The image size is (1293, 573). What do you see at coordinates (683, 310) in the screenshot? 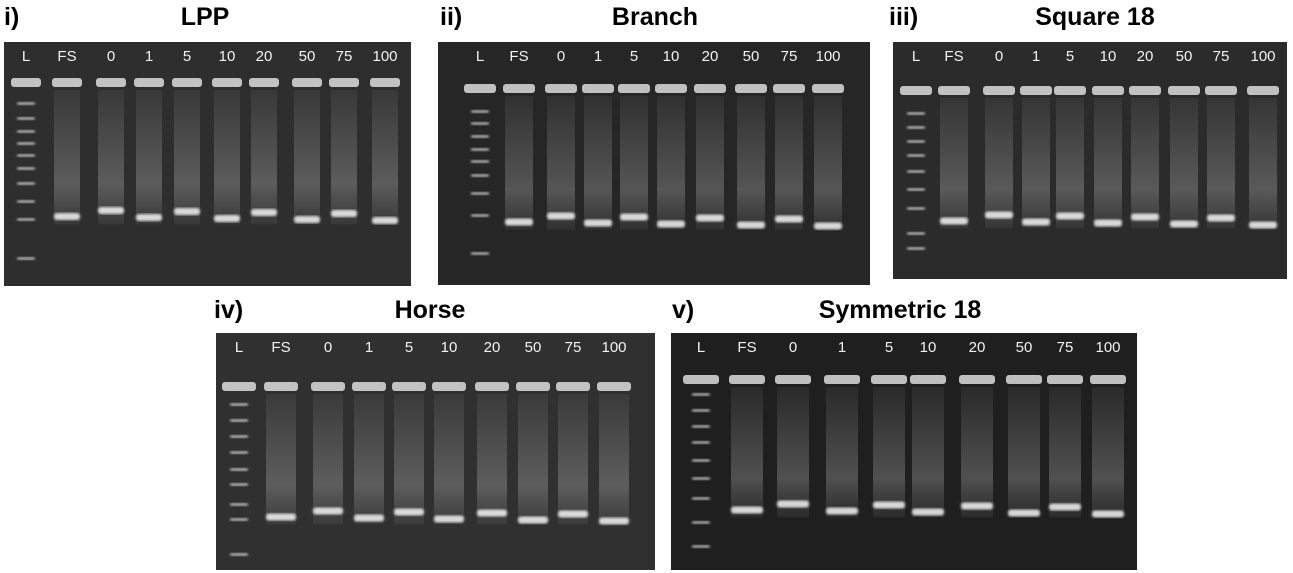
I see `panel-numeral: v)` at bounding box center [683, 310].